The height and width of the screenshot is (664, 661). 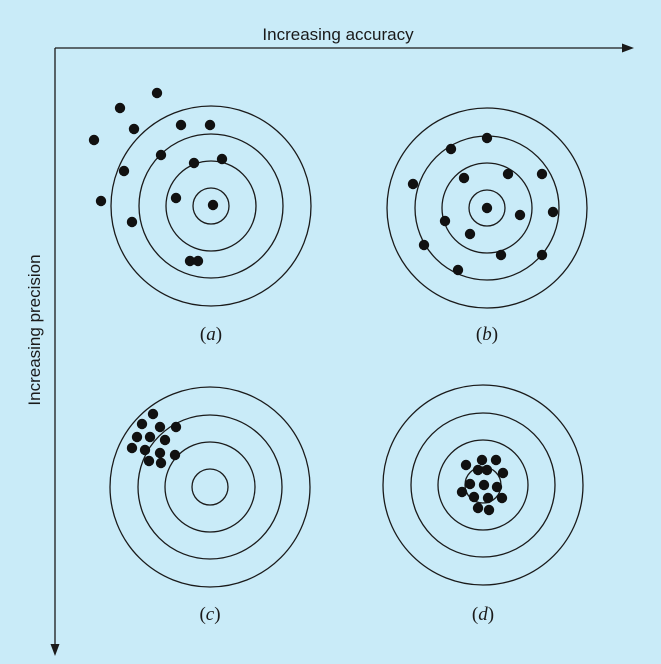 I want to click on shot-cluster-d, so click(x=482, y=485).